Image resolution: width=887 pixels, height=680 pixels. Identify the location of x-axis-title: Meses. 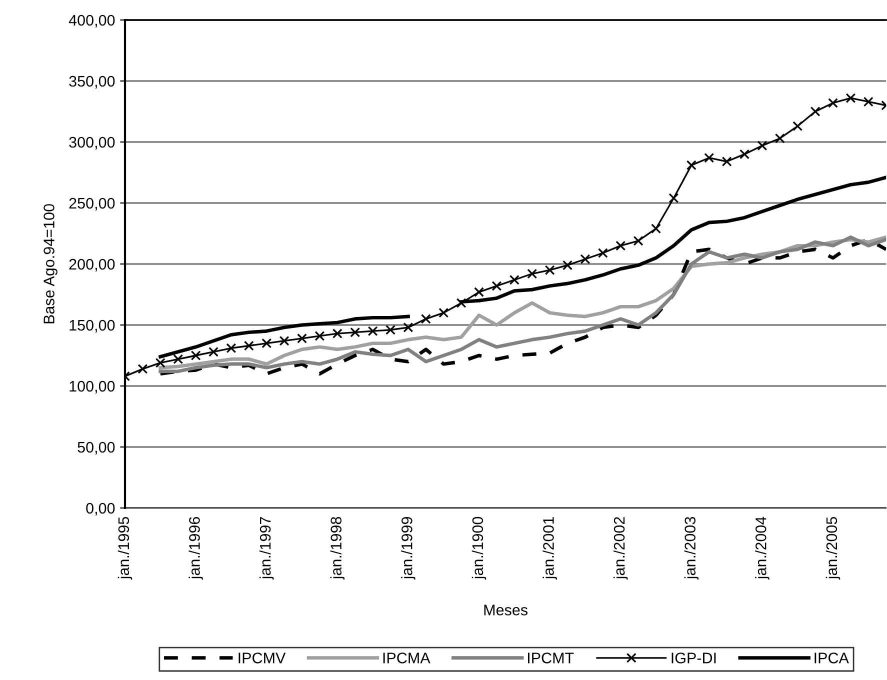
(506, 610).